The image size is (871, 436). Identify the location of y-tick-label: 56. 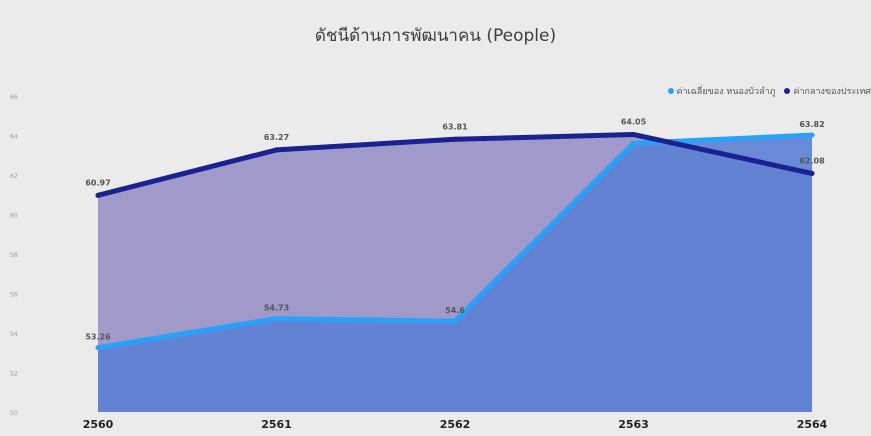
(14, 295).